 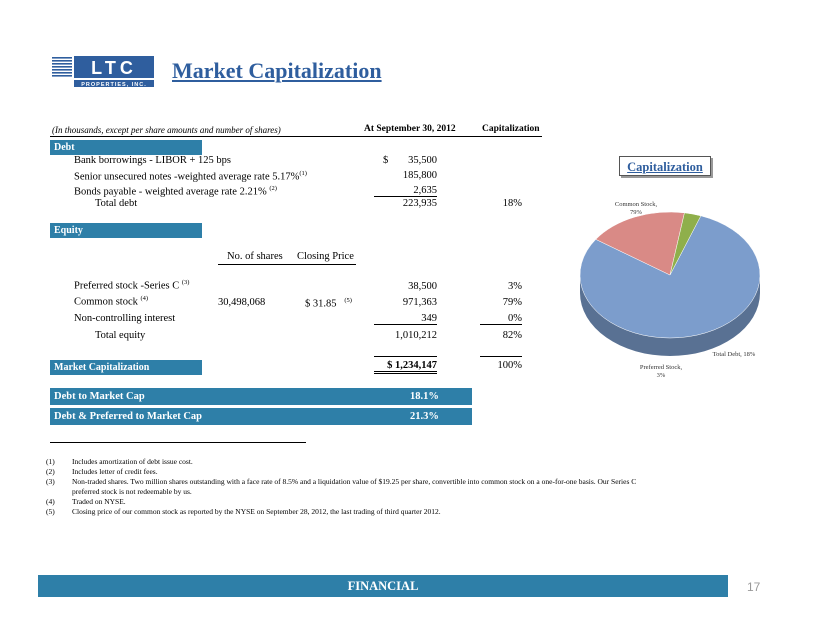 What do you see at coordinates (419, 203) in the screenshot?
I see `total-debt-amount: 223,935` at bounding box center [419, 203].